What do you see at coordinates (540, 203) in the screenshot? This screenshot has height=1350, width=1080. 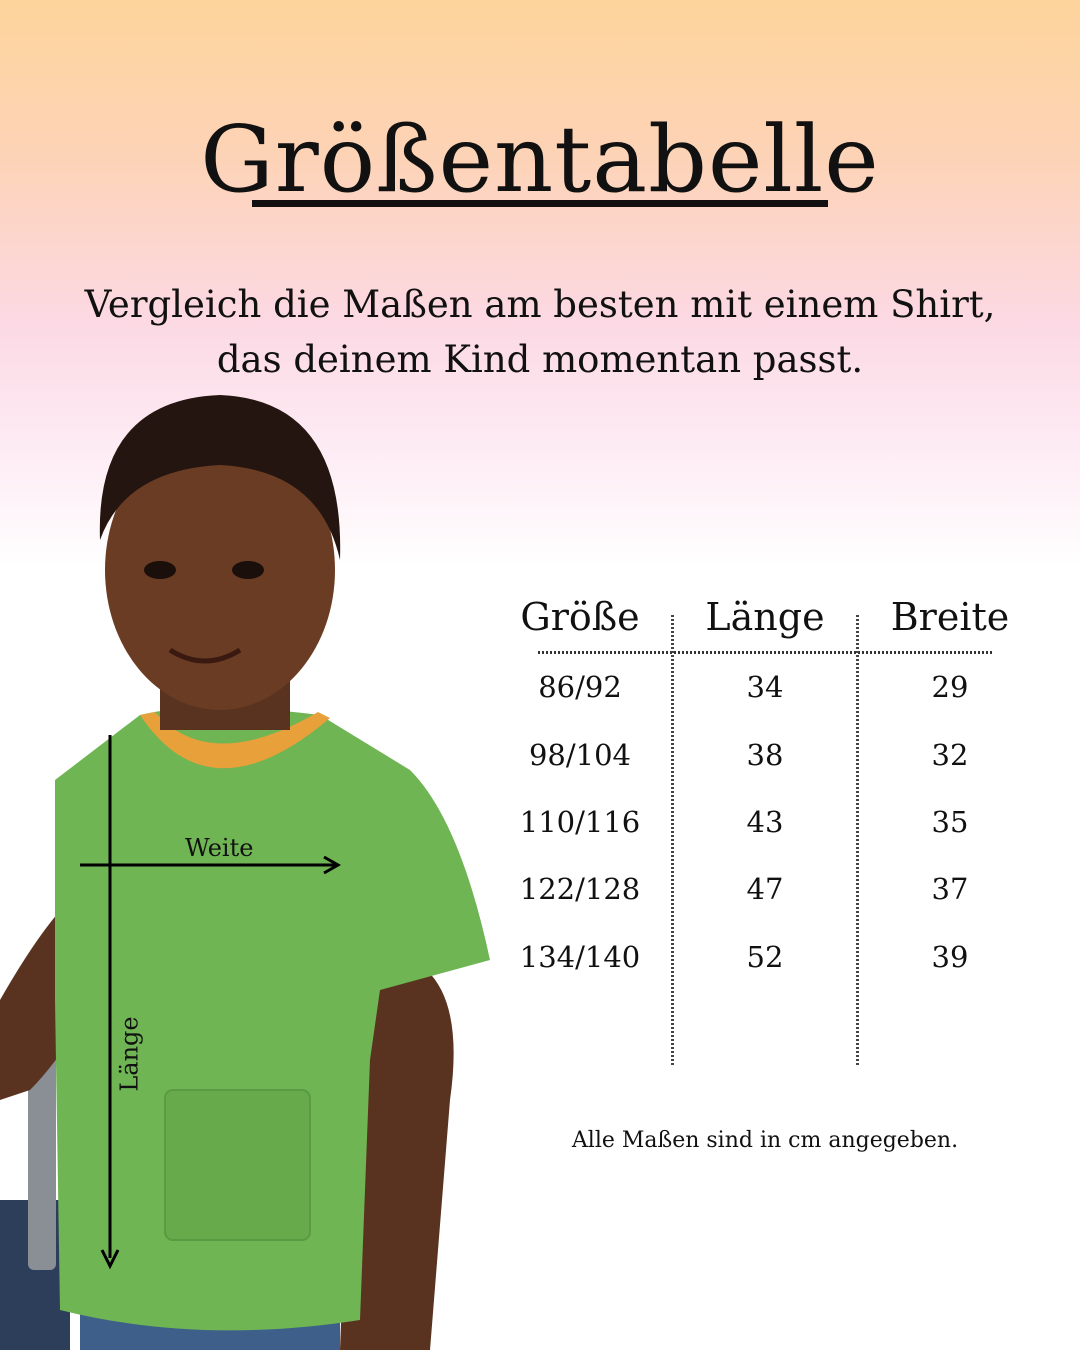 I see `title-underline` at bounding box center [540, 203].